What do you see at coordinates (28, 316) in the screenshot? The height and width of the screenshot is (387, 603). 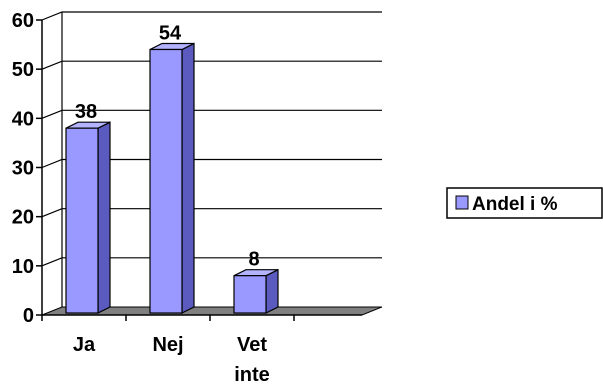 I see `y-tick-label: 0` at bounding box center [28, 316].